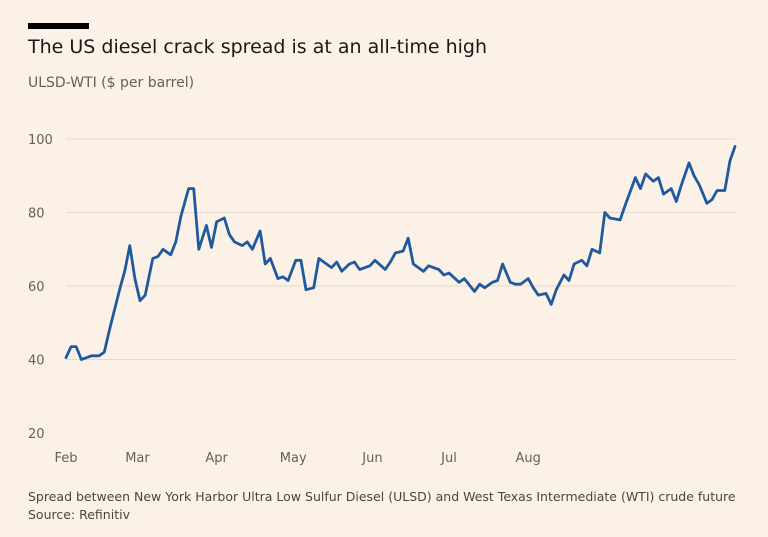 This screenshot has width=768, height=537. What do you see at coordinates (40, 140) in the screenshot?
I see `y-tick-label: 100` at bounding box center [40, 140].